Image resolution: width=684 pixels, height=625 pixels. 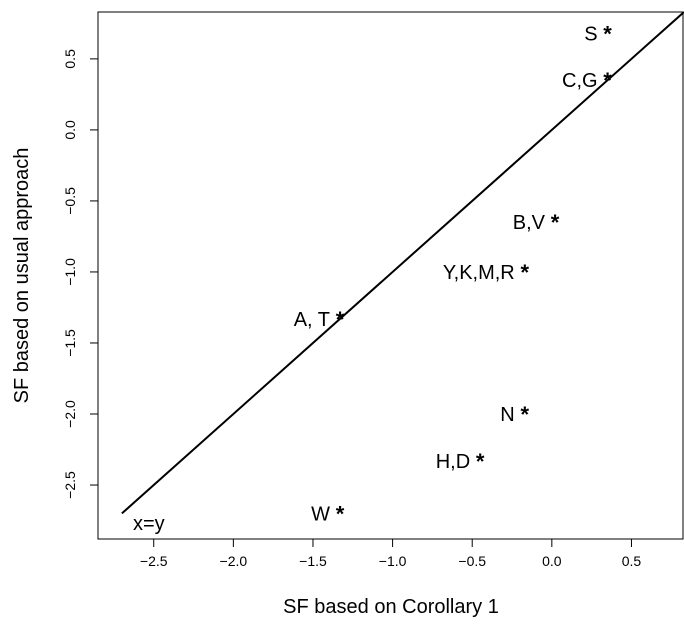 I want to click on y-tick-label: −1.0, so click(x=70, y=272).